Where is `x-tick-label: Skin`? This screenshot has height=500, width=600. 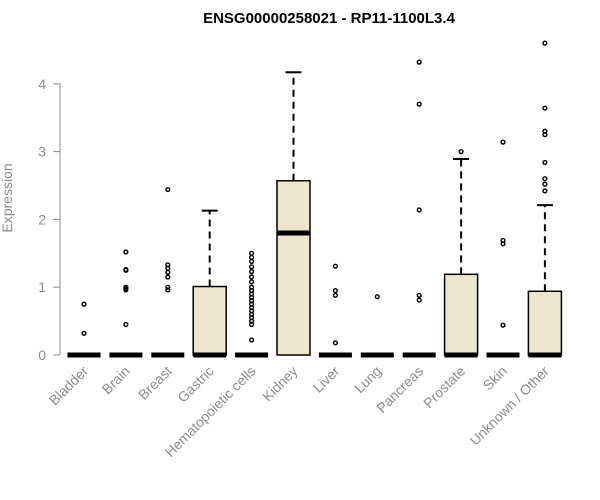 x-tick-label: Skin is located at coordinates (495, 378).